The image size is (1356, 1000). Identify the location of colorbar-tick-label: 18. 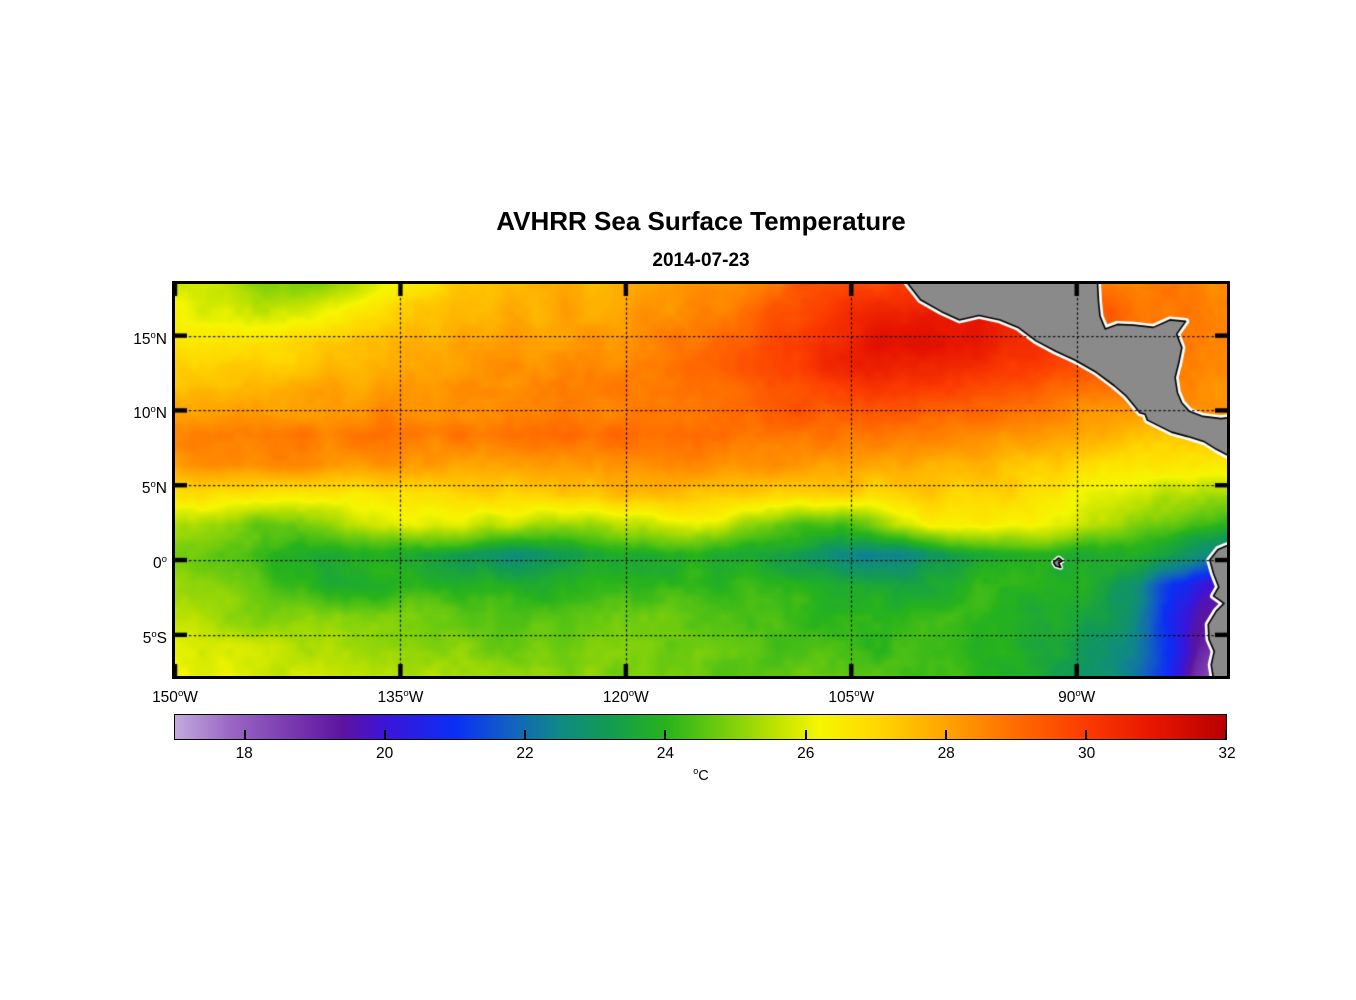
(244, 753).